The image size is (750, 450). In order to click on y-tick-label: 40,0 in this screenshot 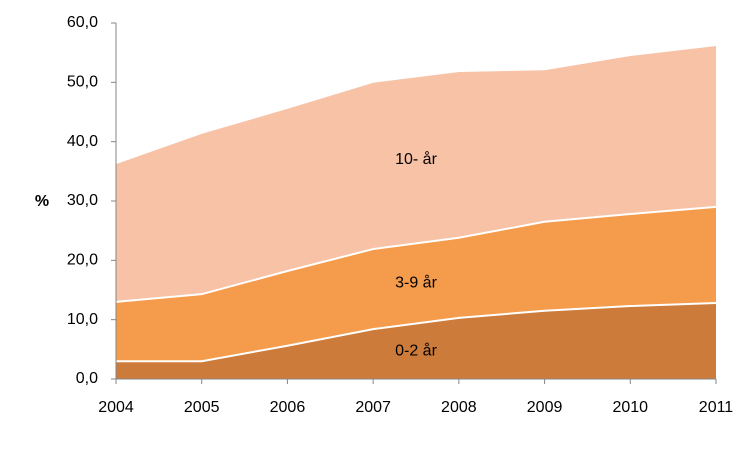, I will do `click(82, 141)`.